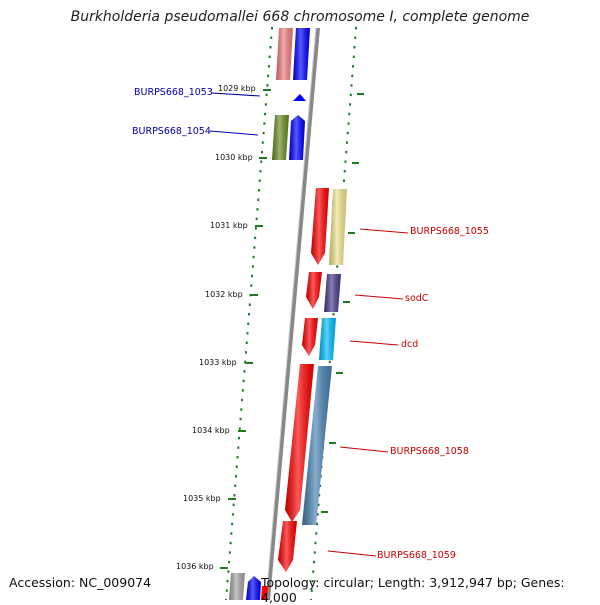 The height and width of the screenshot is (605, 600). I want to click on backbone-highlight, so click(291, 313).